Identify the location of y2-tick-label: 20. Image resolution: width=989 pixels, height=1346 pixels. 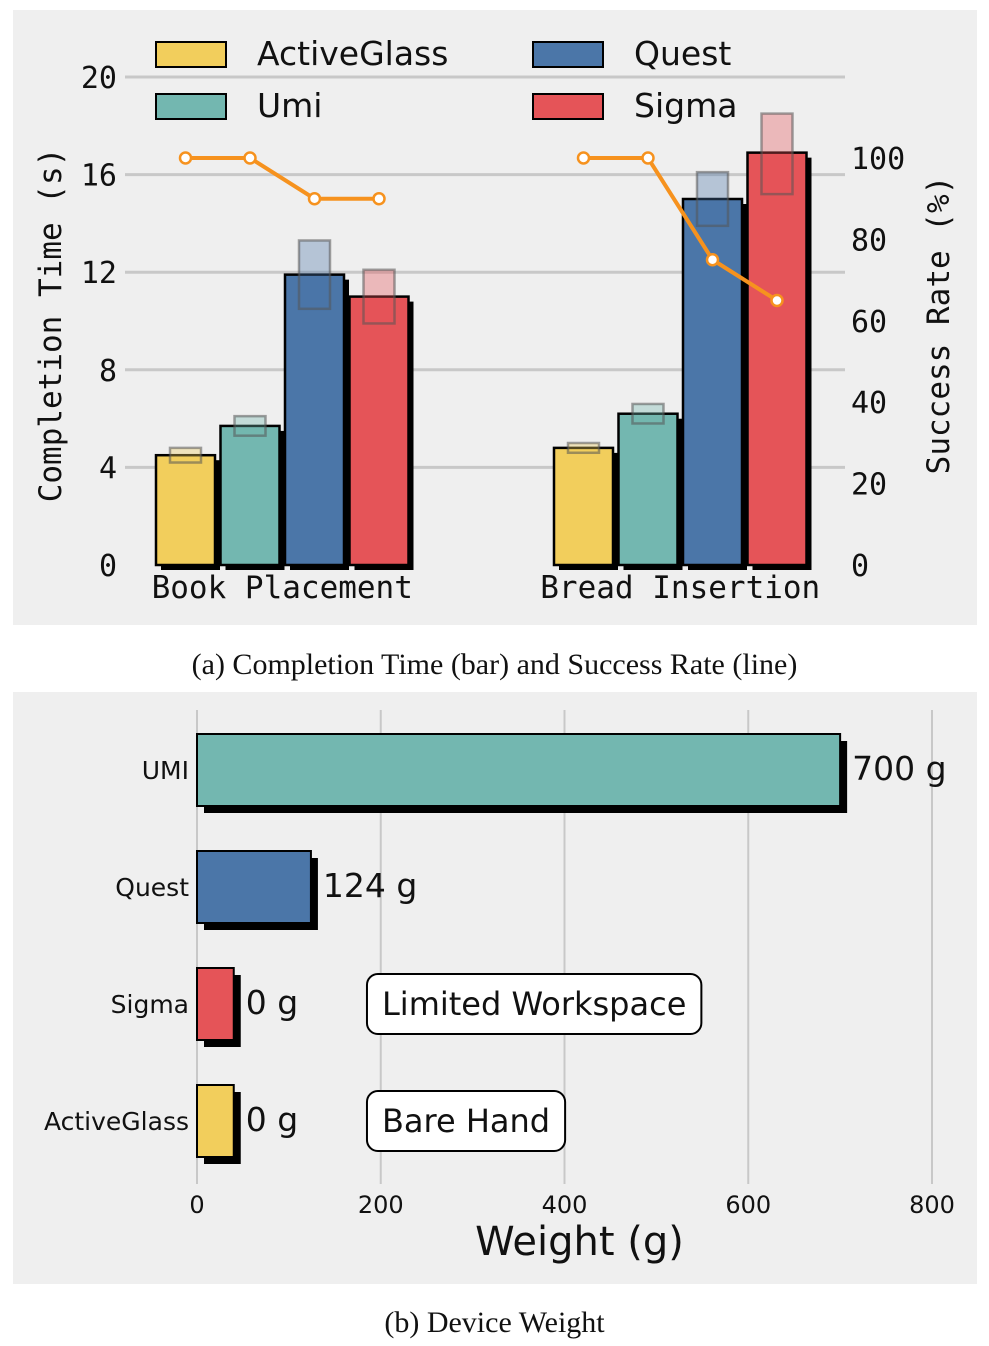
(869, 485).